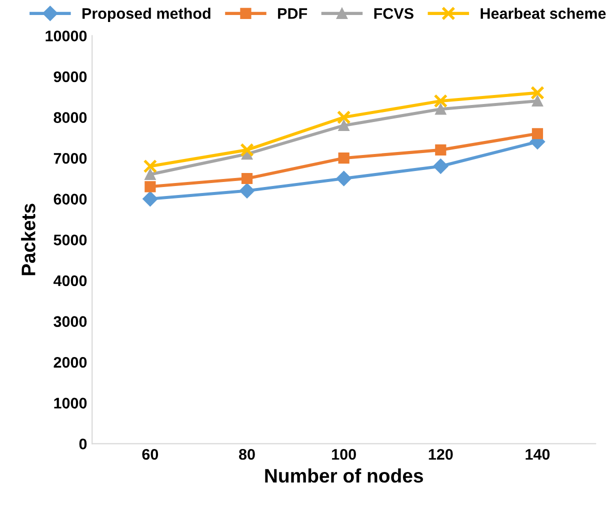 The image size is (614, 510). I want to click on legend-label: Proposed method, so click(146, 15).